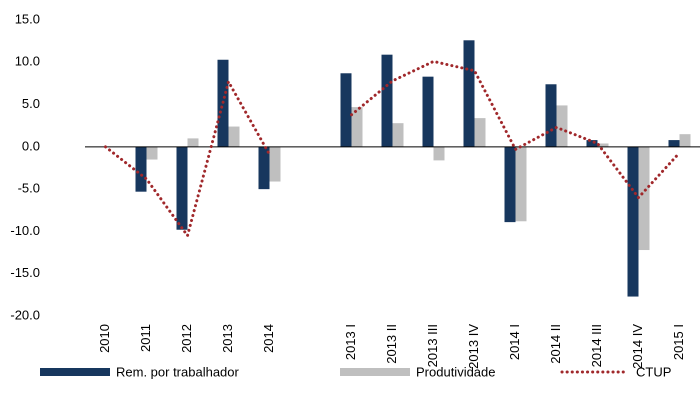 This screenshot has width=700, height=409. Describe the element at coordinates (186, 338) in the screenshot. I see `x-tick-label: 2012` at that location.